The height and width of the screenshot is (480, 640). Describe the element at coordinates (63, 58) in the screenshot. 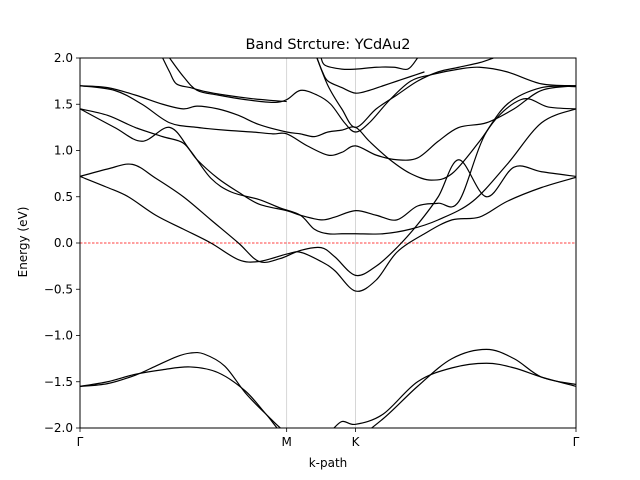

I see `y-tick-label: 2.0` at that location.